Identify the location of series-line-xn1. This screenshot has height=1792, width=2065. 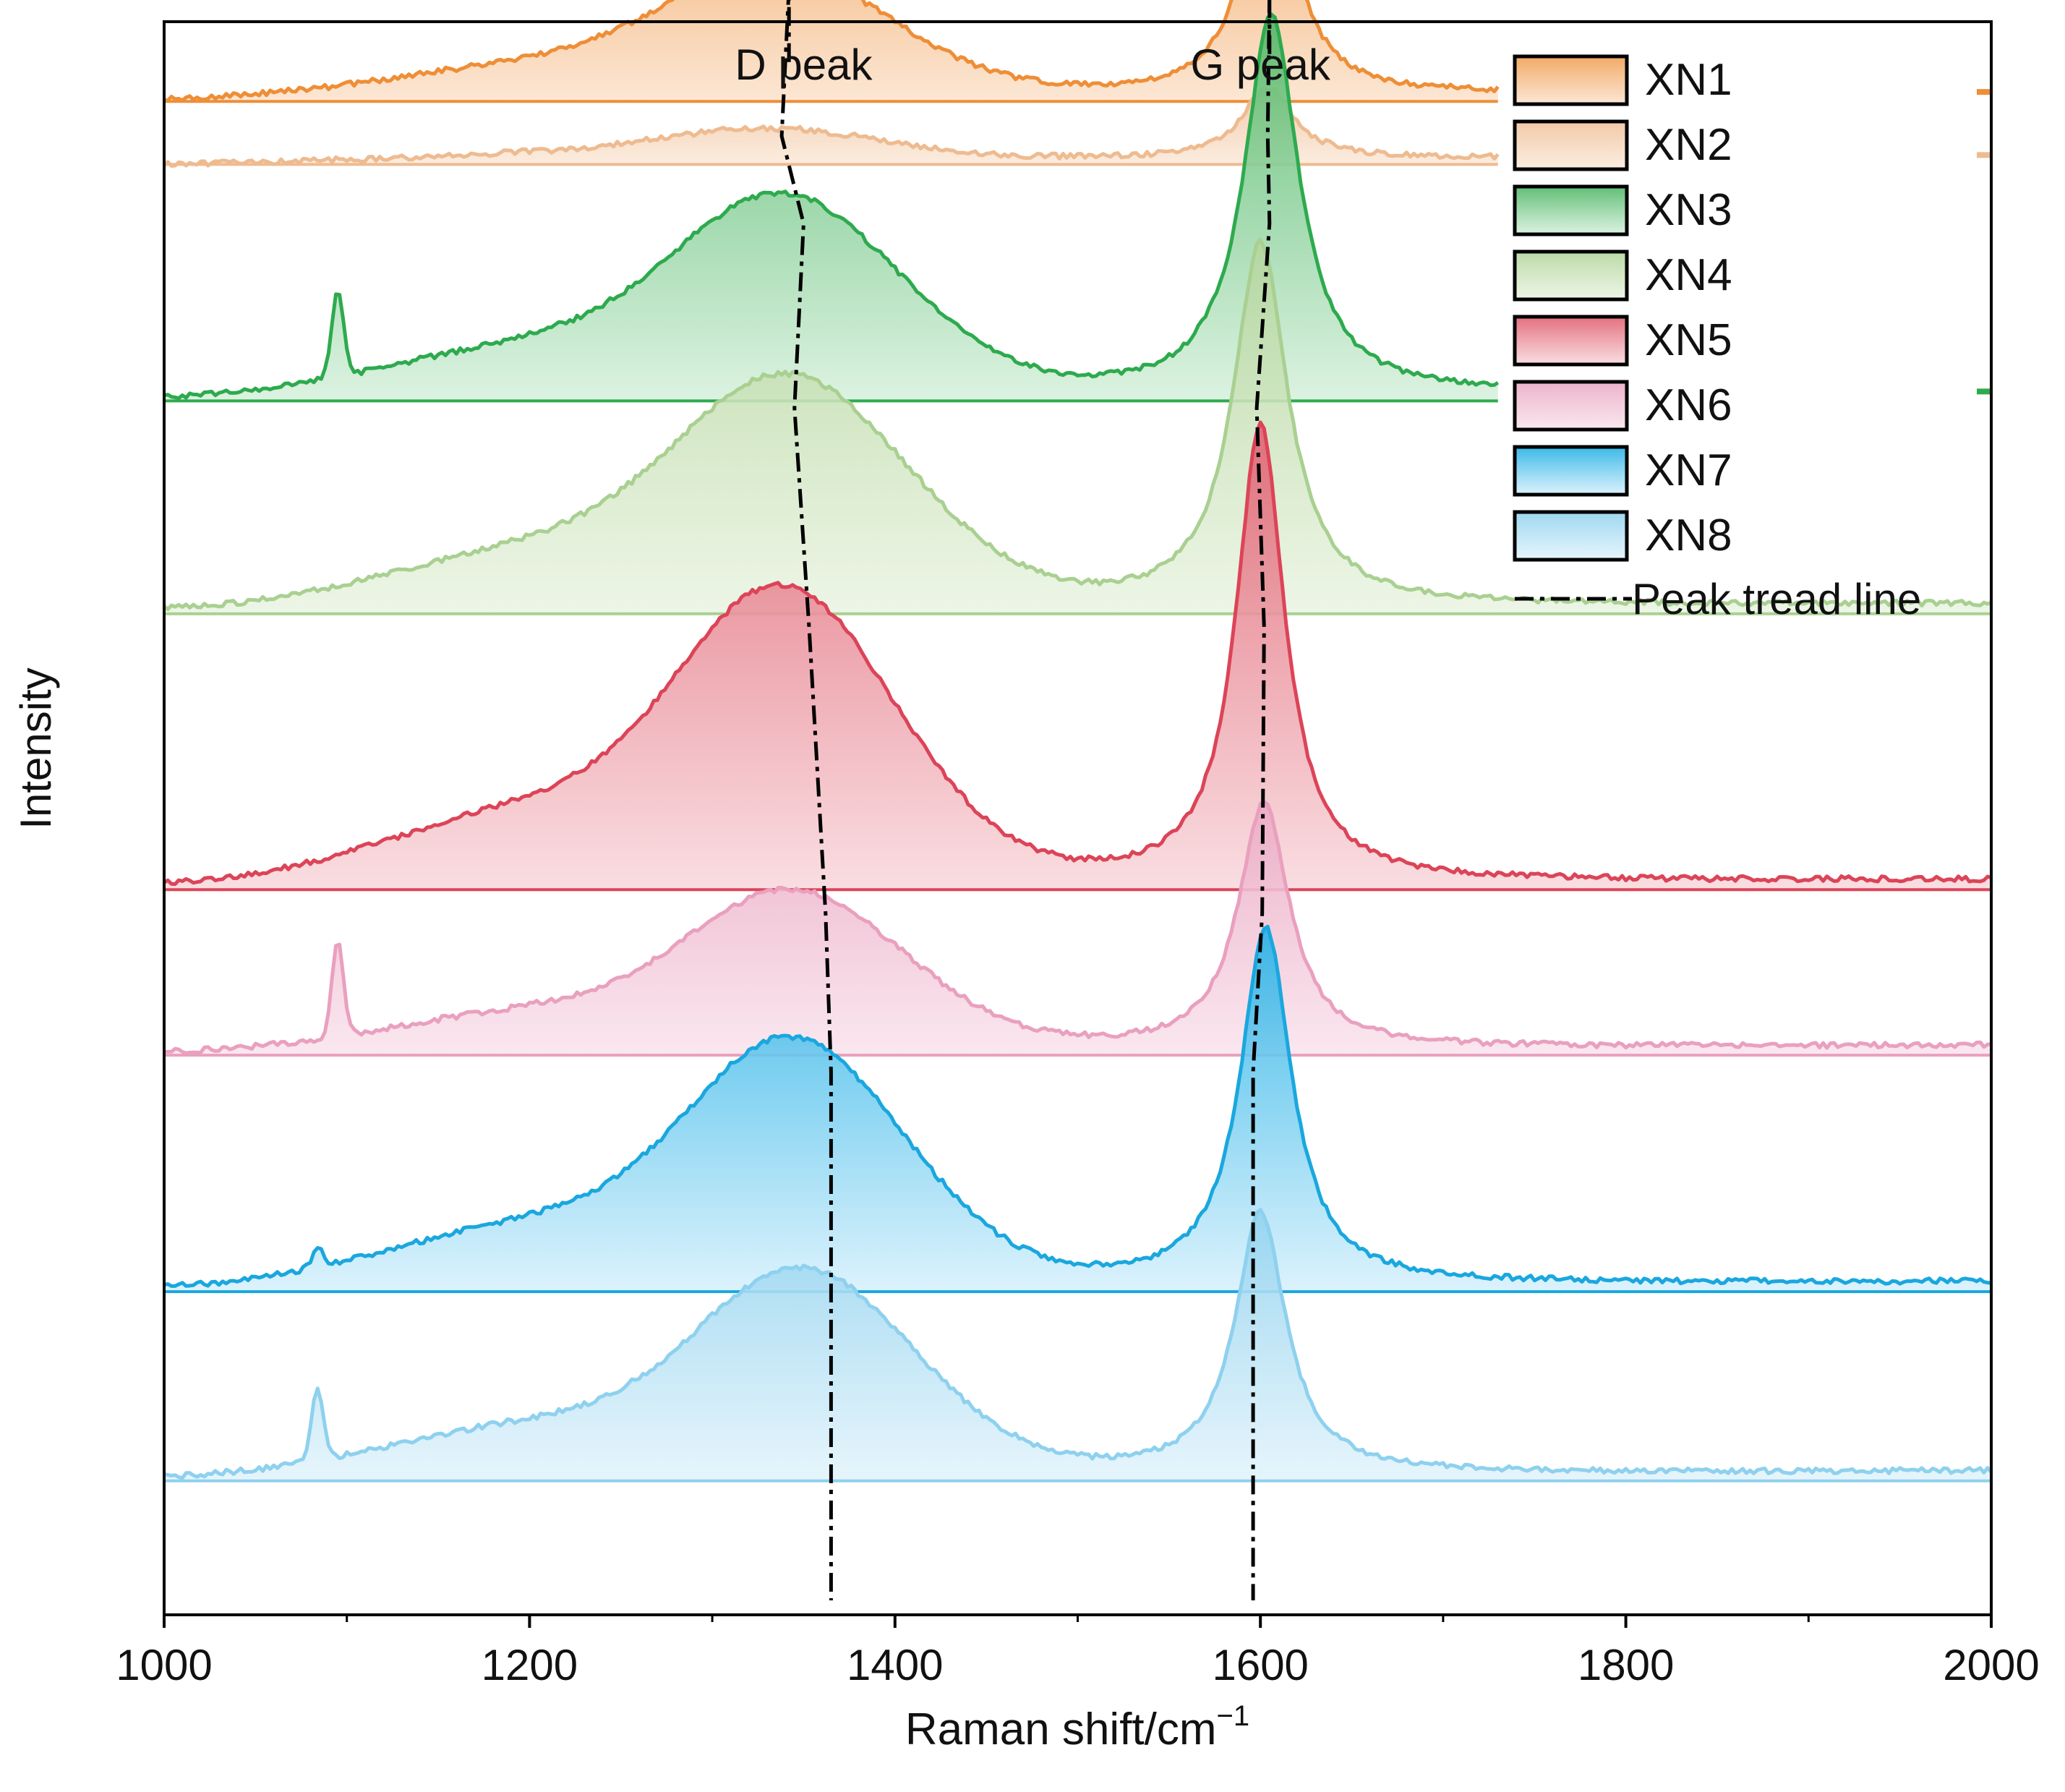
(831, 51).